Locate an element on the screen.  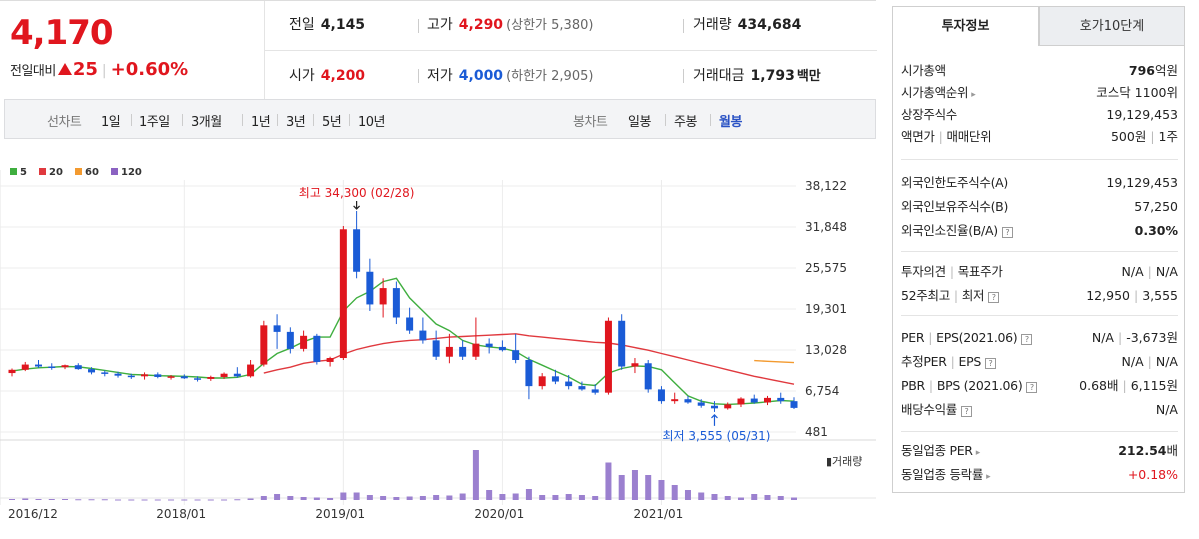
market-cap-rank-row: 시가총액순위 ▸ 코스닥 1100위 is located at coordinates (1039, 93).